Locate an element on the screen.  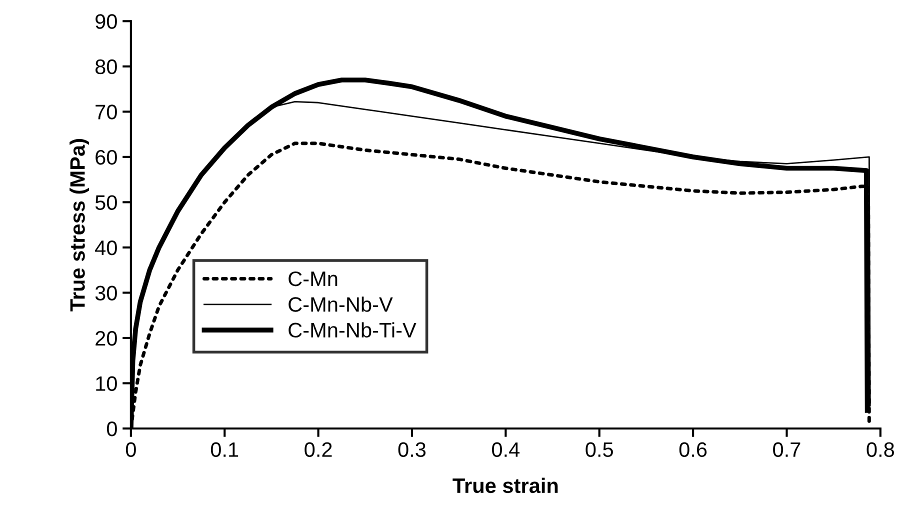
y-tick-label: 70 is located at coordinates (106, 112).